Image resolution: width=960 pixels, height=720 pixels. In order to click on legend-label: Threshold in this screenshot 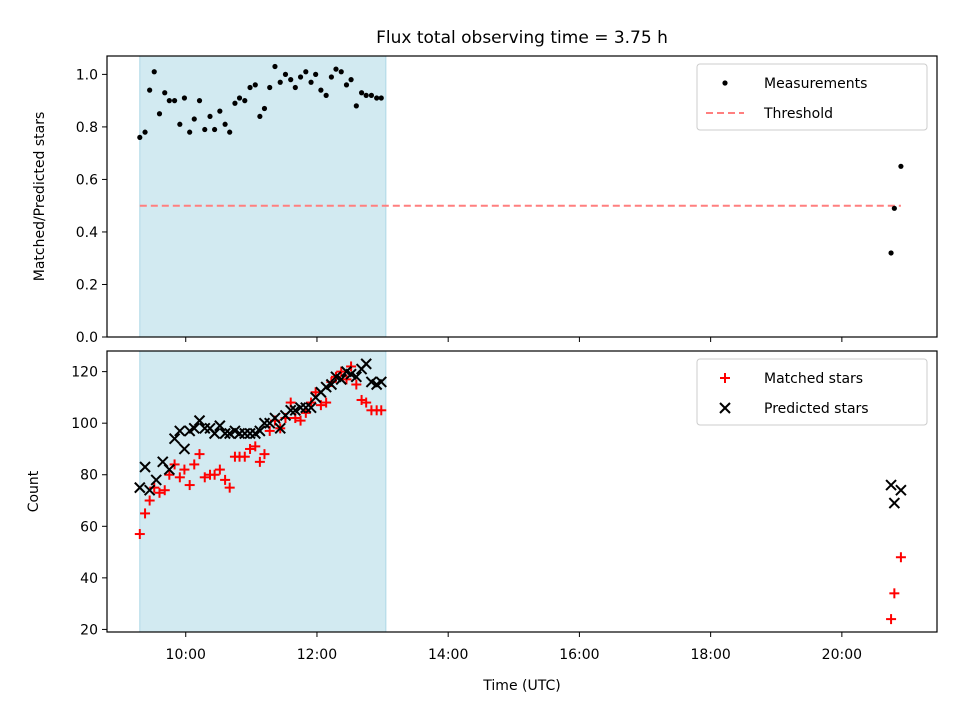, I will do `click(798, 114)`.